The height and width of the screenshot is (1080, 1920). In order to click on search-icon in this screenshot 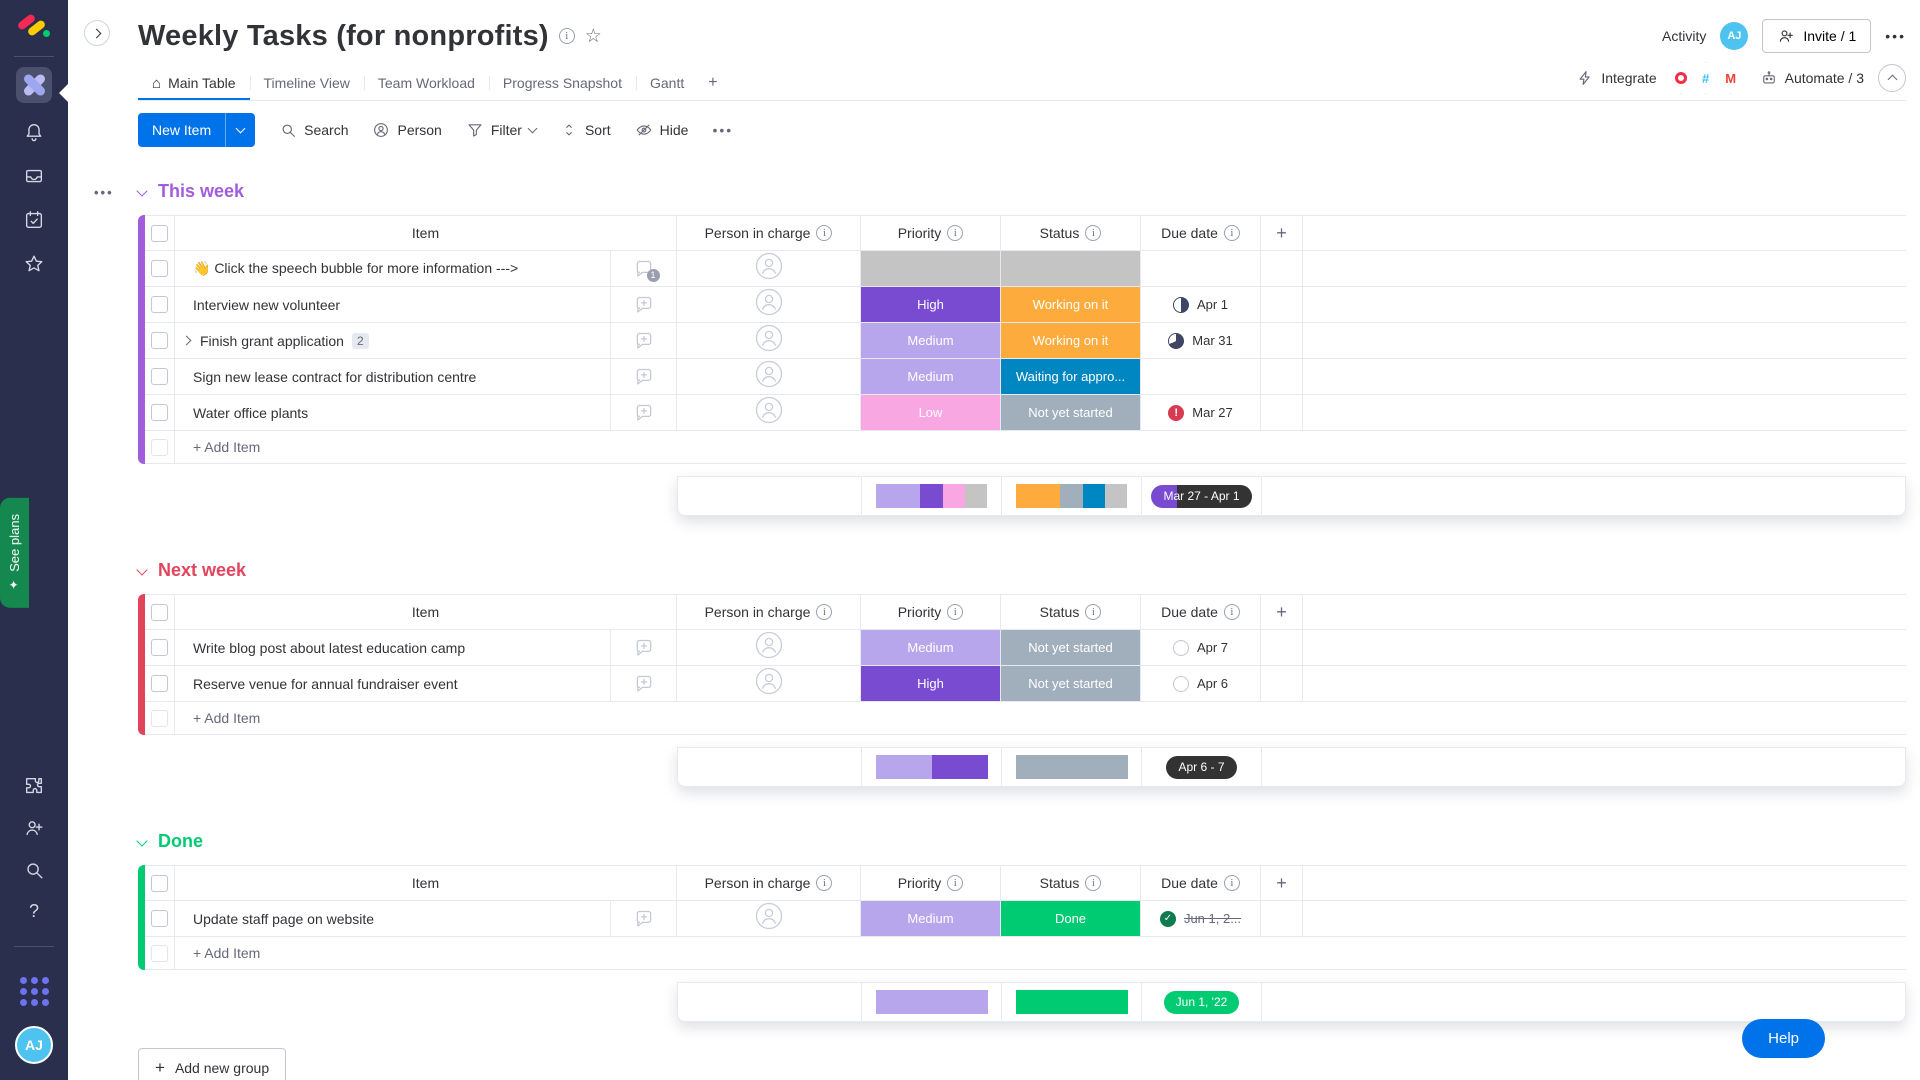, I will do `click(34, 870)`.